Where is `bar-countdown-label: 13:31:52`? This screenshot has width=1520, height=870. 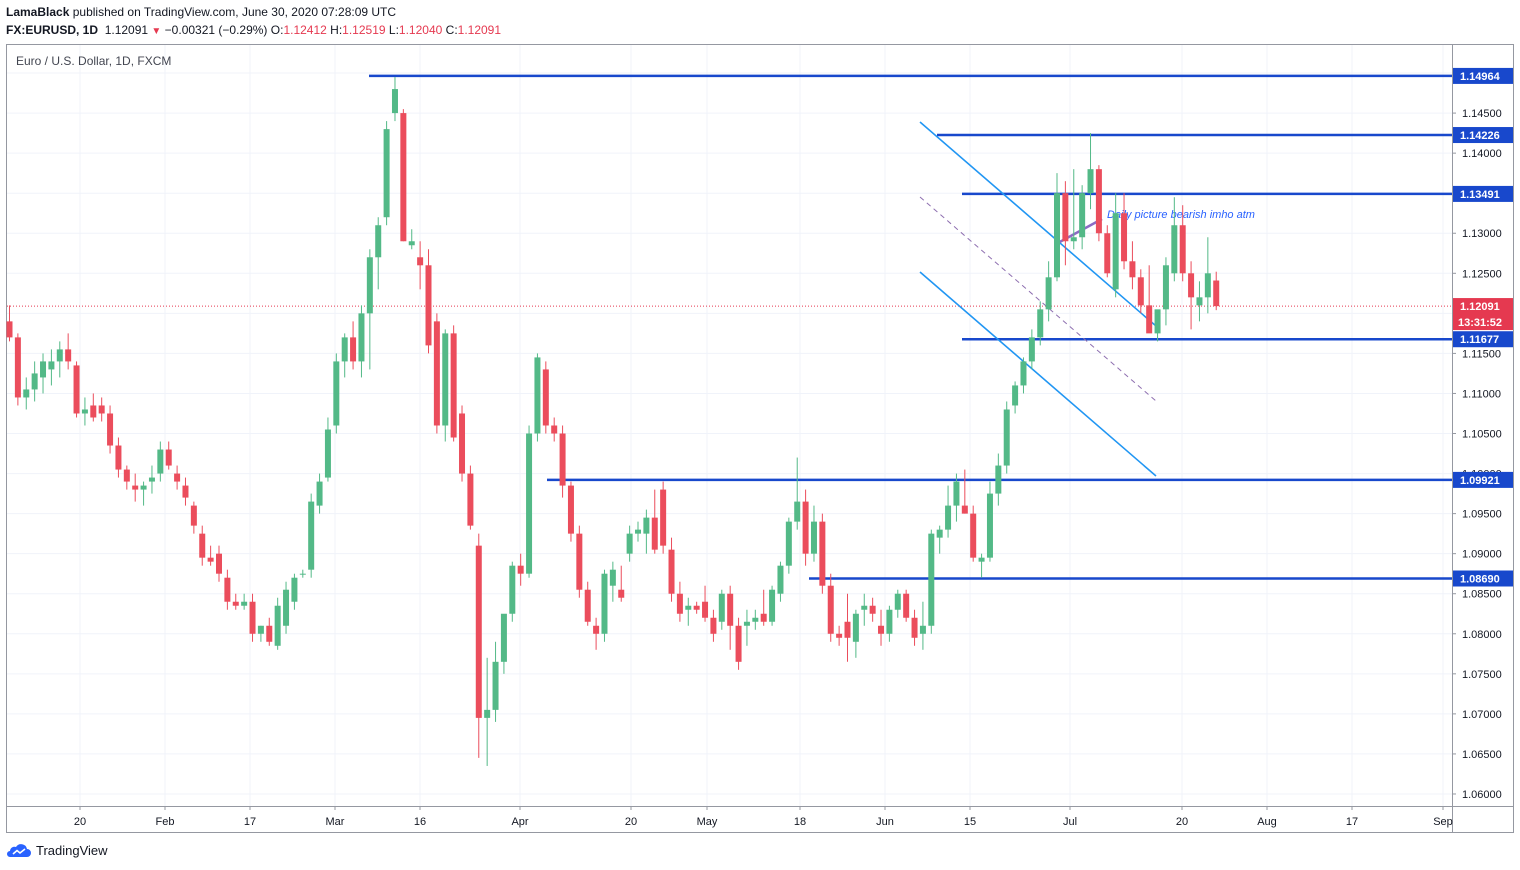
bar-countdown-label: 13:31:52 is located at coordinates (1480, 323).